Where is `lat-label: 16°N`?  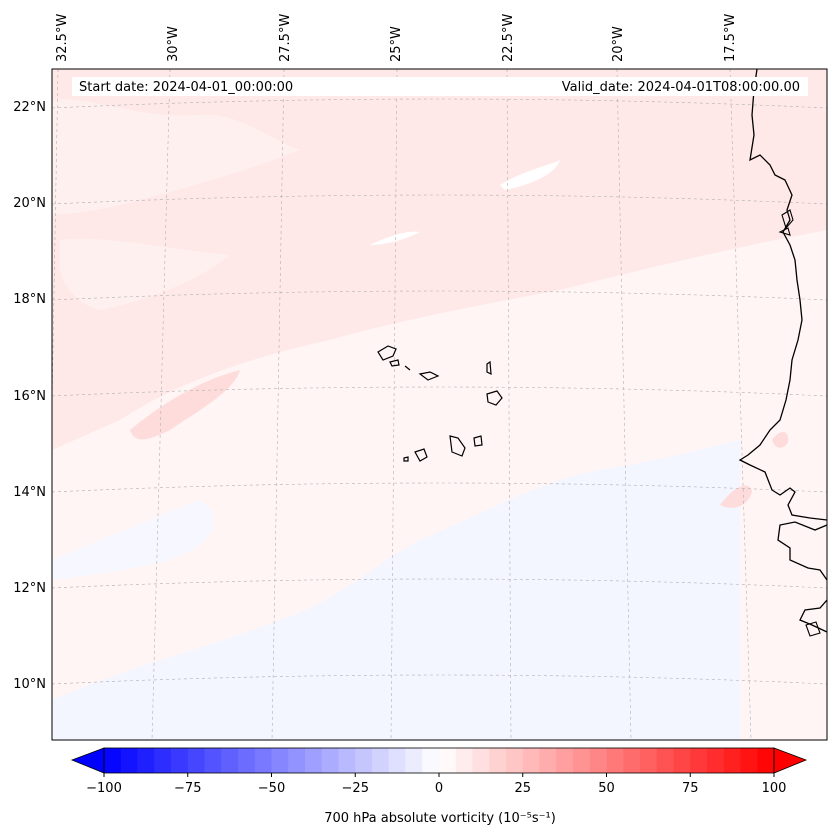 lat-label: 16°N is located at coordinates (29, 396).